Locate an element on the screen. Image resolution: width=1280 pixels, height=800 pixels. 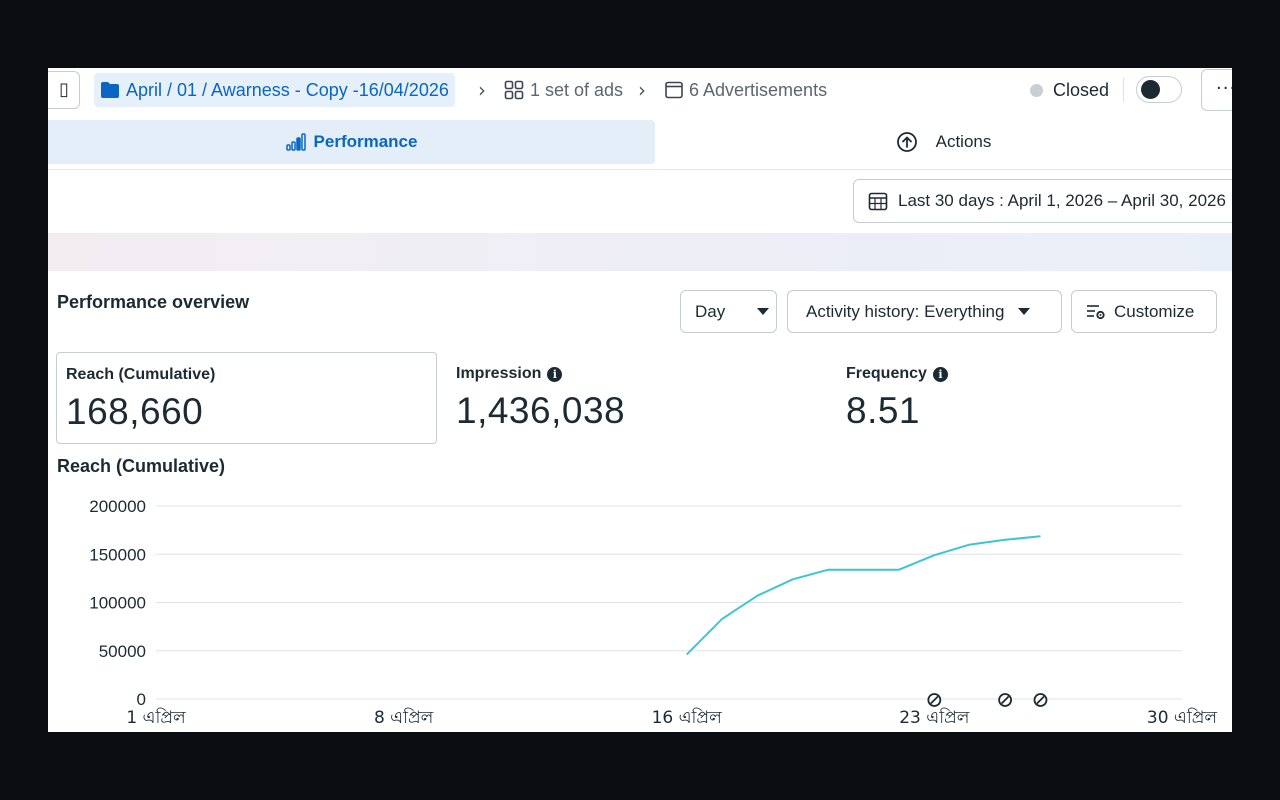
ad-sets-label: 1 set of ads is located at coordinates (577, 89).